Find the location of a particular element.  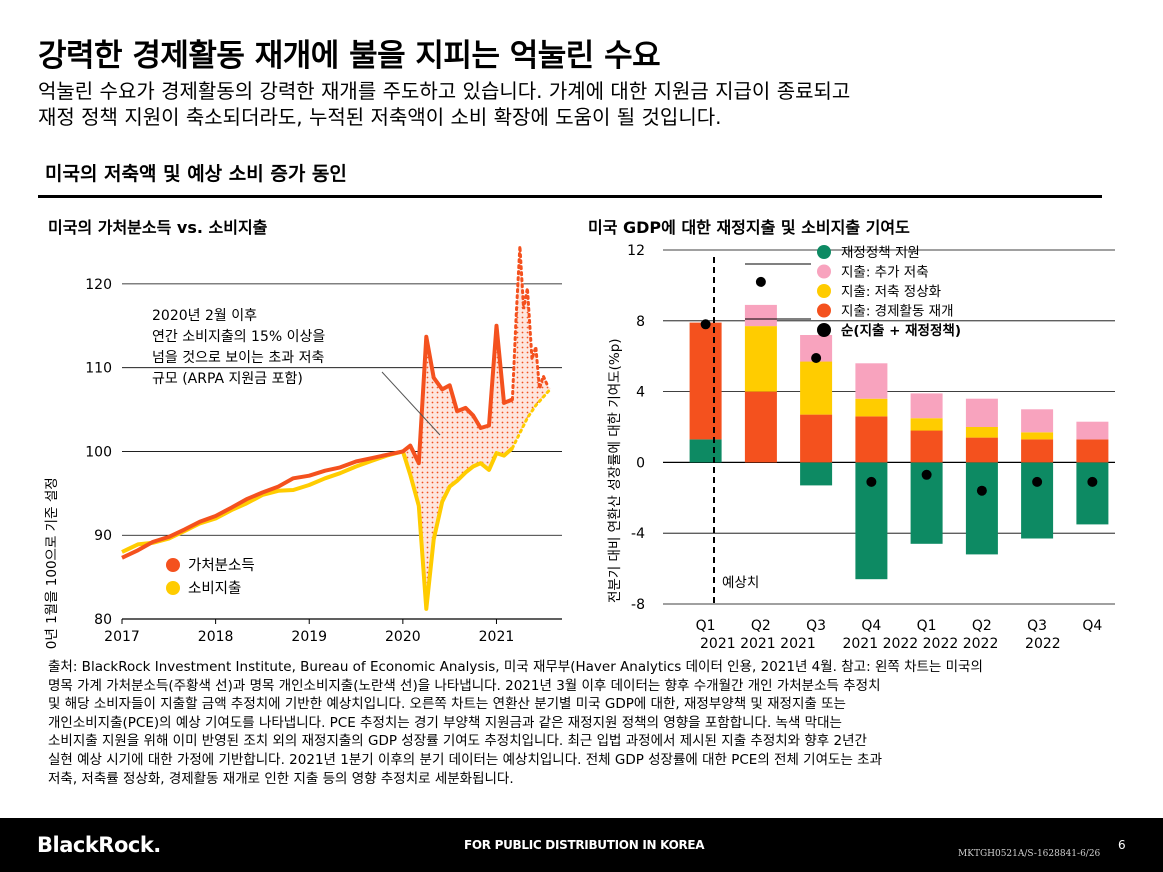

left-x-tick-label: 2021 is located at coordinates (497, 637).